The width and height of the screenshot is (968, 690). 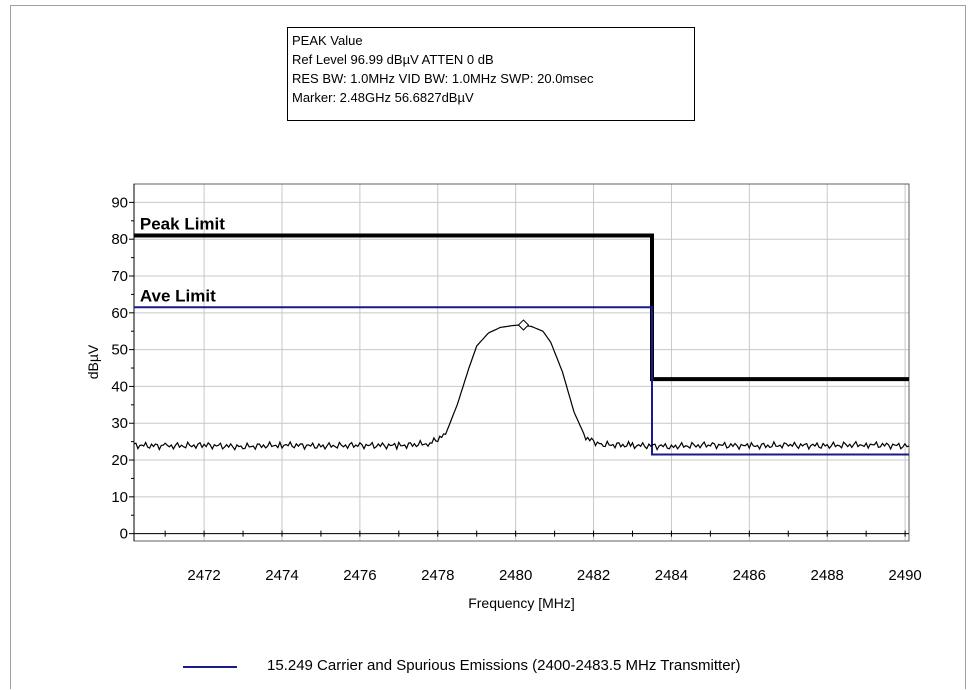 What do you see at coordinates (437, 575) in the screenshot?
I see `x-tick-label: 2478` at bounding box center [437, 575].